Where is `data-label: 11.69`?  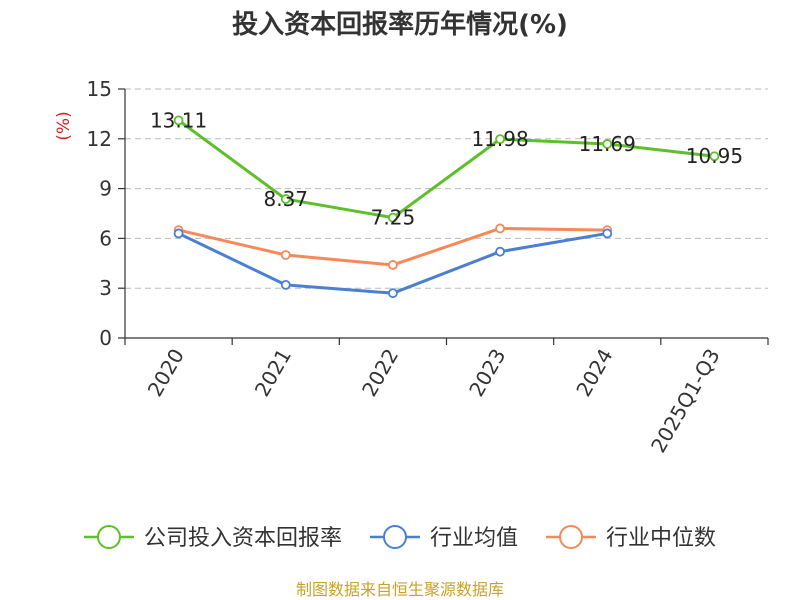
data-label: 11.69 is located at coordinates (607, 144).